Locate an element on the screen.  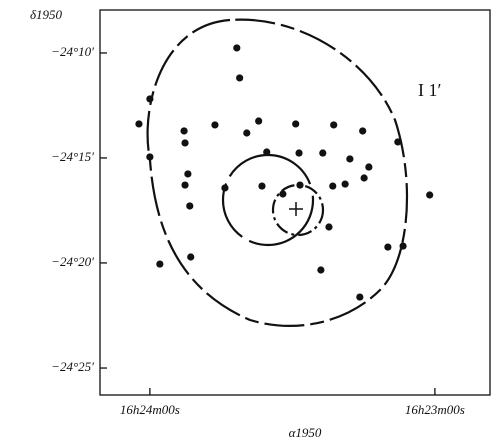
center-cross is located at coordinates (296, 209).